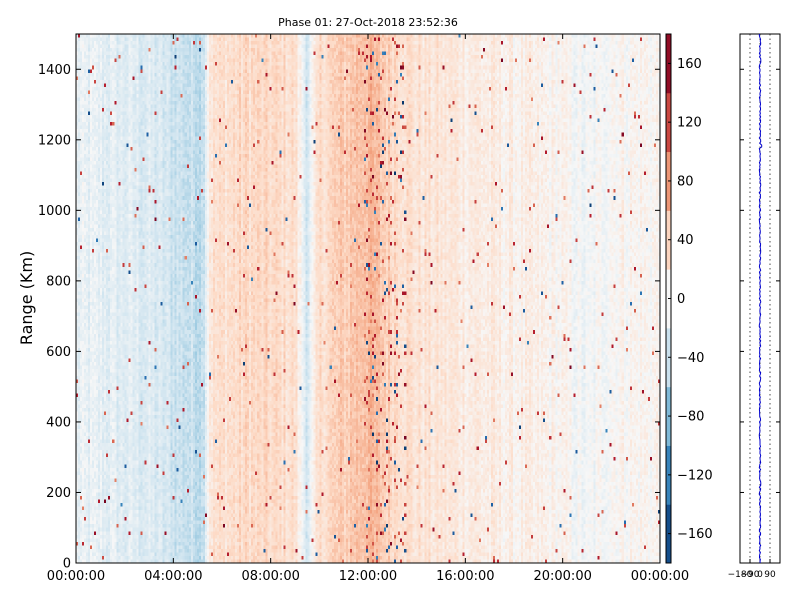 The width and height of the screenshot is (800, 600). What do you see at coordinates (690, 417) in the screenshot?
I see `colorbar-tick-label: −80` at bounding box center [690, 417].